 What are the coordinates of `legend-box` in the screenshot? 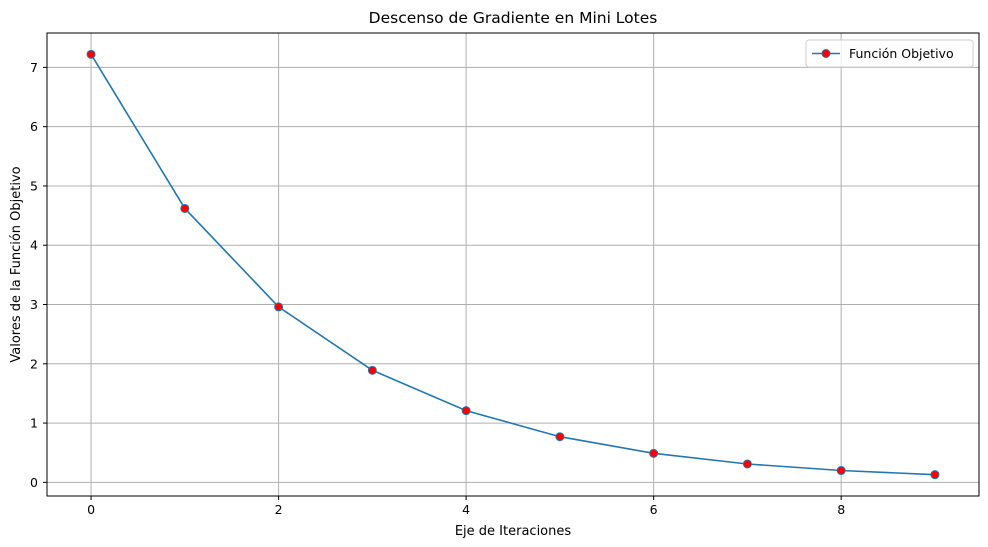 It's located at (889, 53).